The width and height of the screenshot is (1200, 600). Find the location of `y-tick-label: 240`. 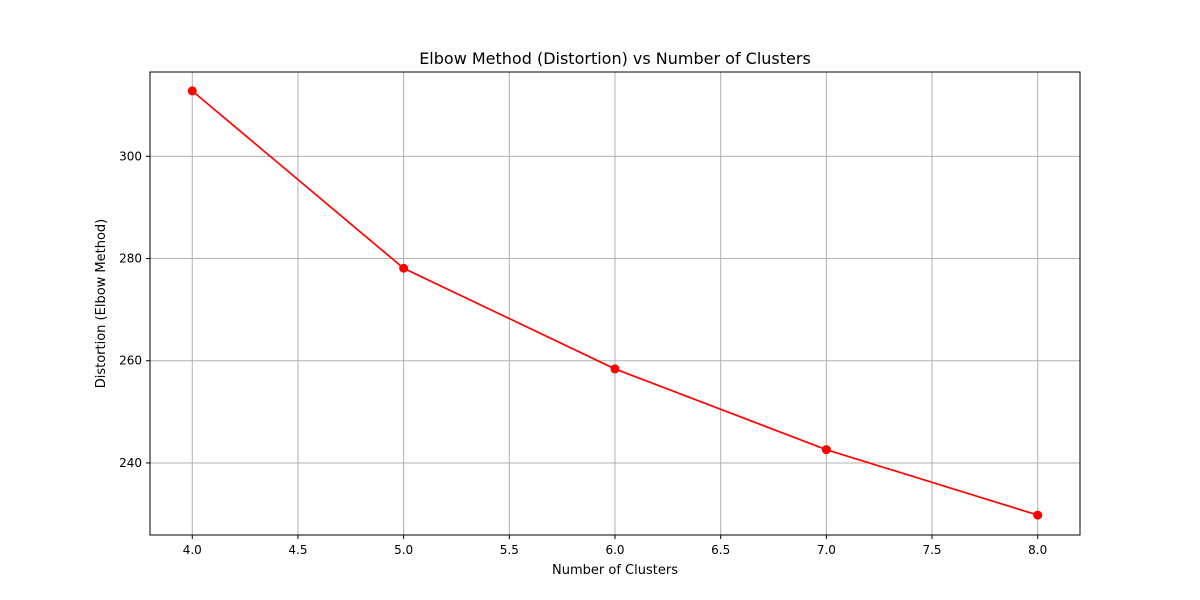

y-tick-label: 240 is located at coordinates (130, 463).